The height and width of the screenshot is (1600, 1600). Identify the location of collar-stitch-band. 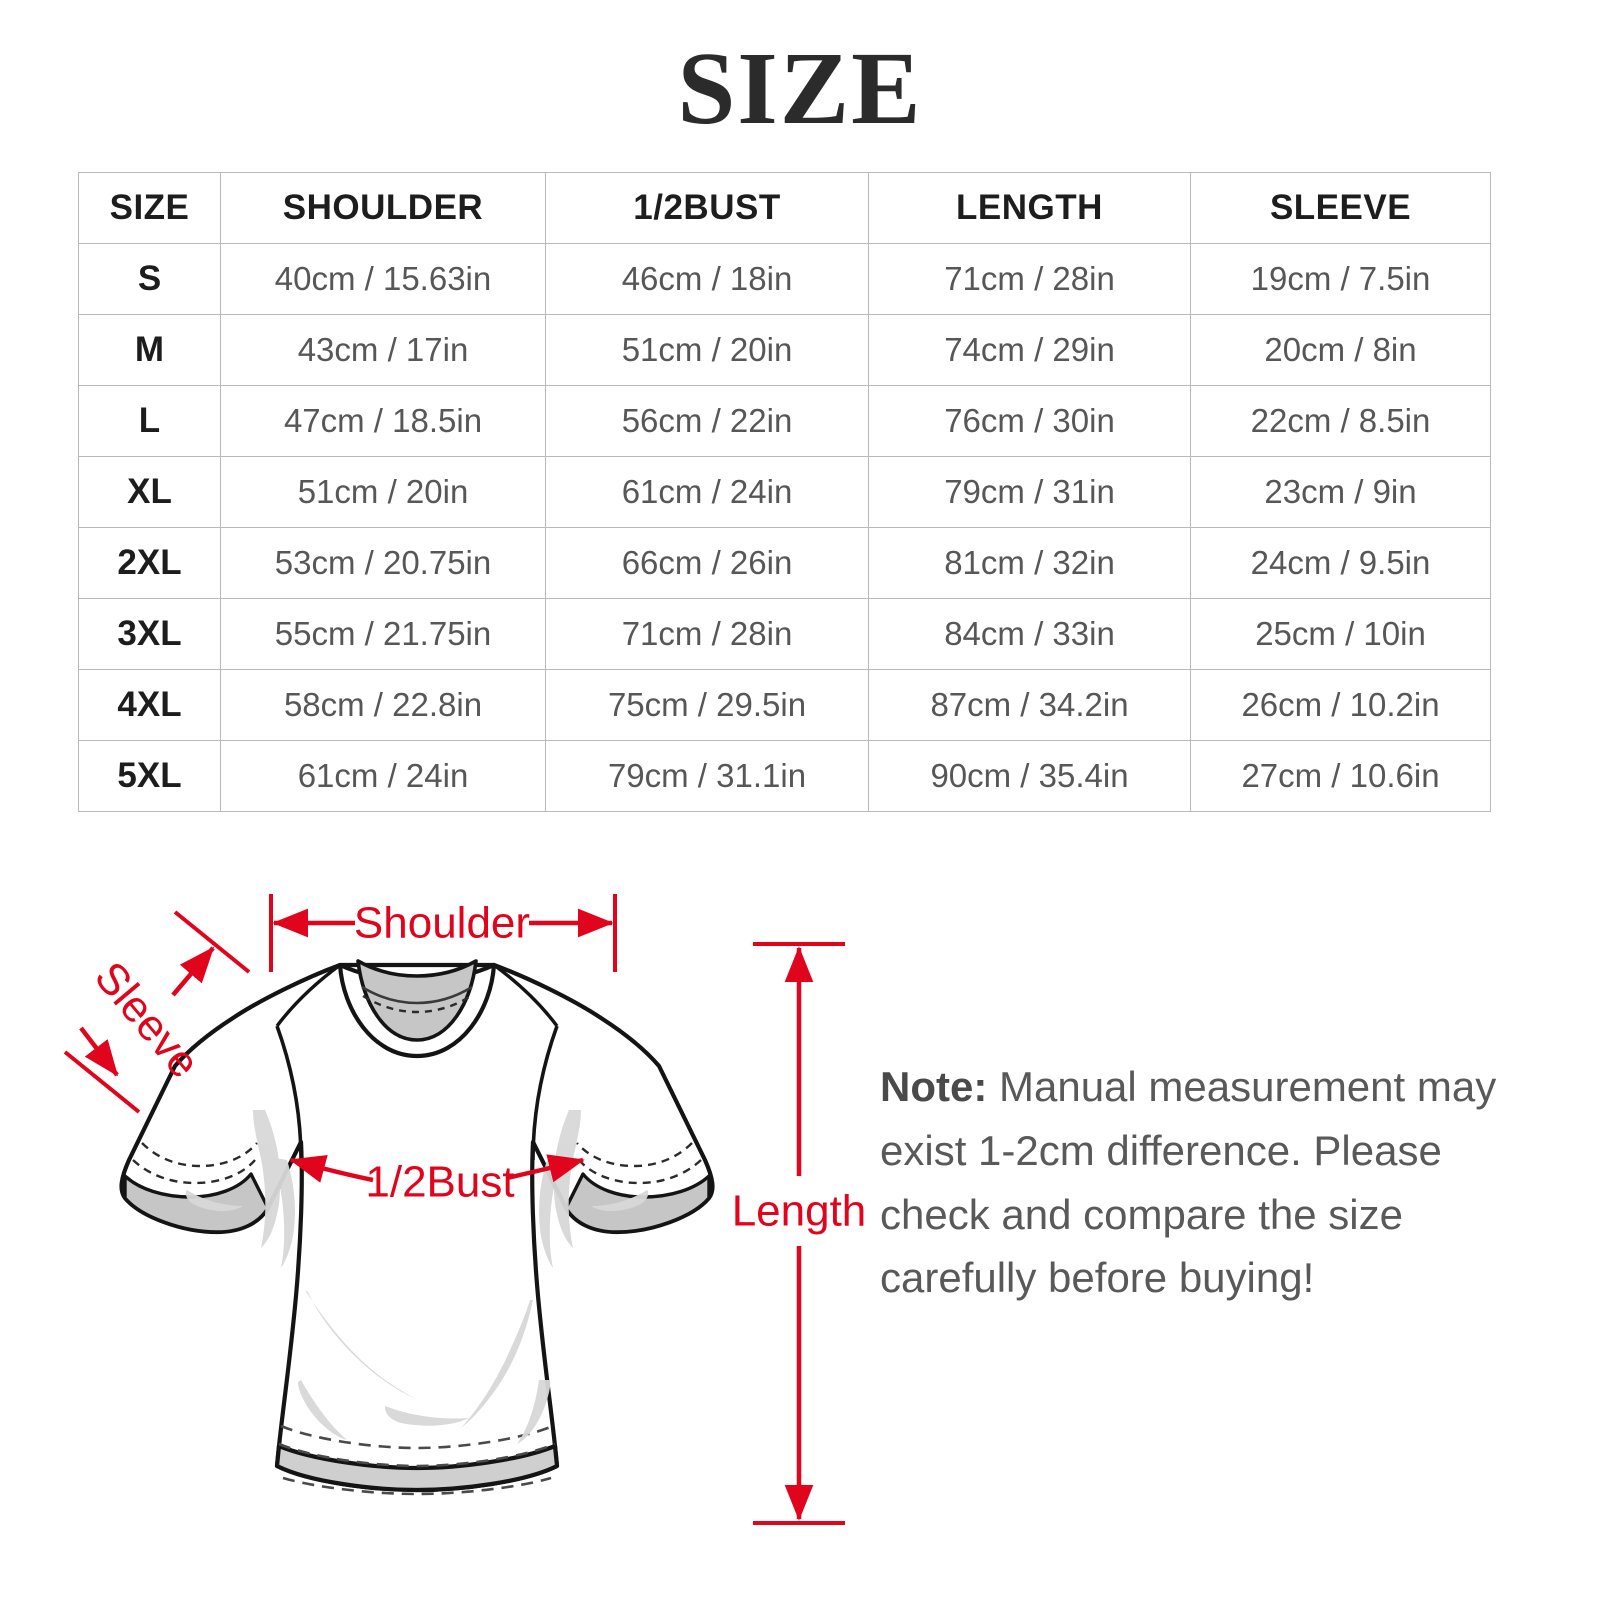
(417, 995).